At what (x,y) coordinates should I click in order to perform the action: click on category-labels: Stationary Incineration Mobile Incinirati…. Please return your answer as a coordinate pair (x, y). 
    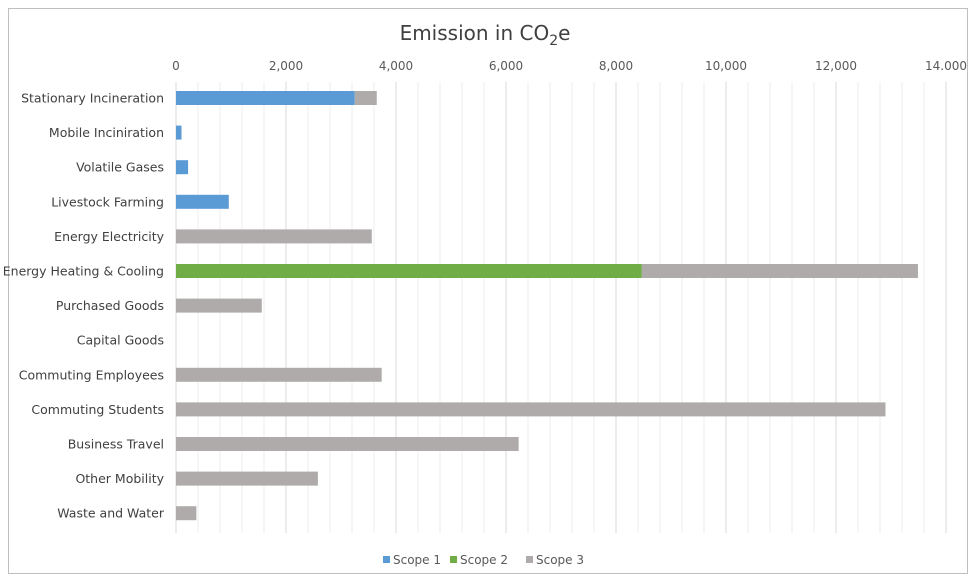
    Looking at the image, I should click on (84, 306).